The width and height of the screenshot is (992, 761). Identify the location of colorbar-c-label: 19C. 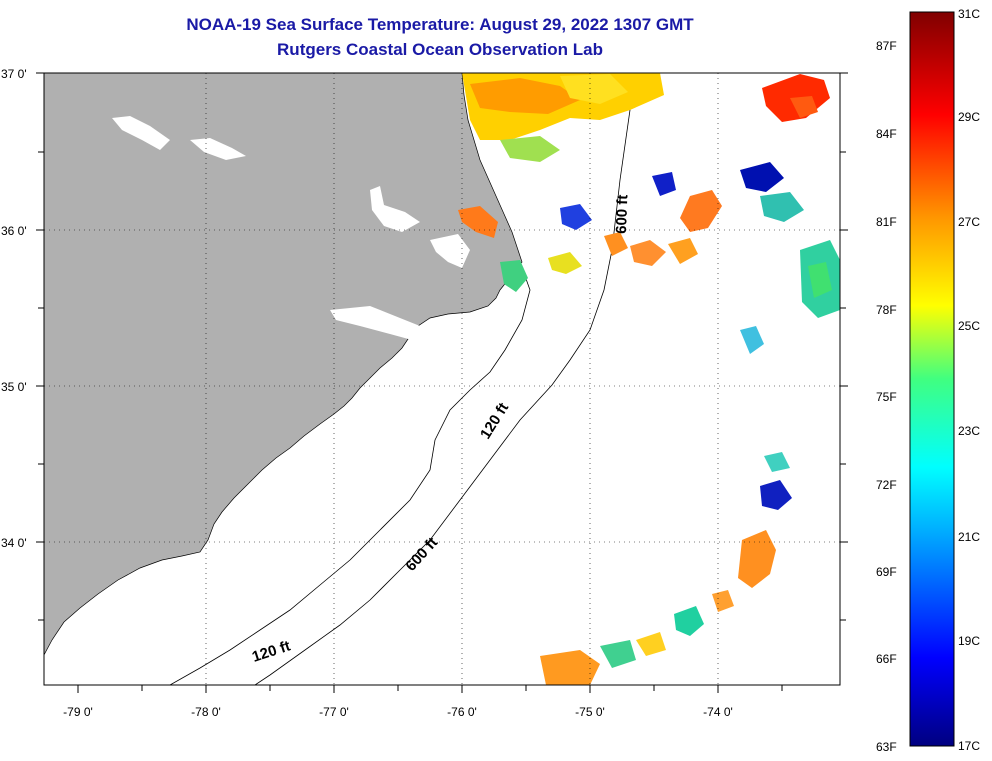
(969, 641).